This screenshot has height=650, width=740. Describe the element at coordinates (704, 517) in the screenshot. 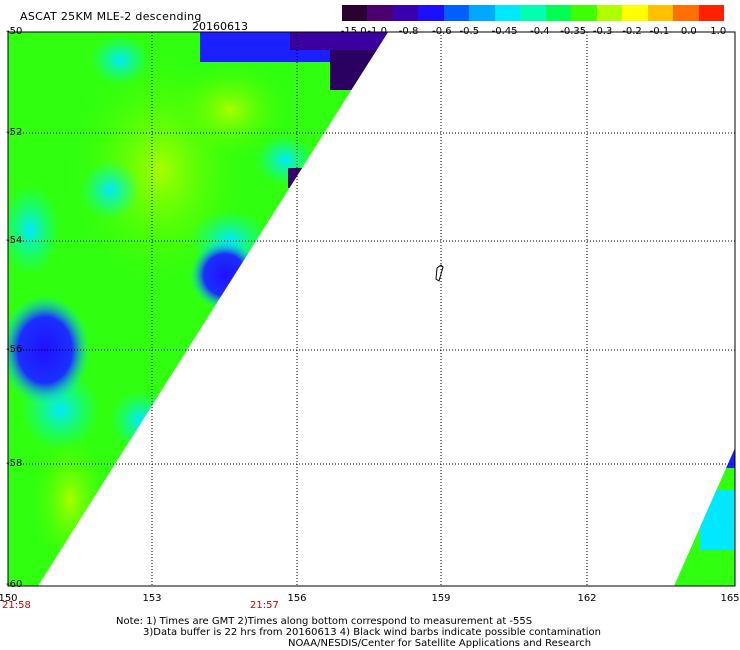

I see `swath-right` at that location.